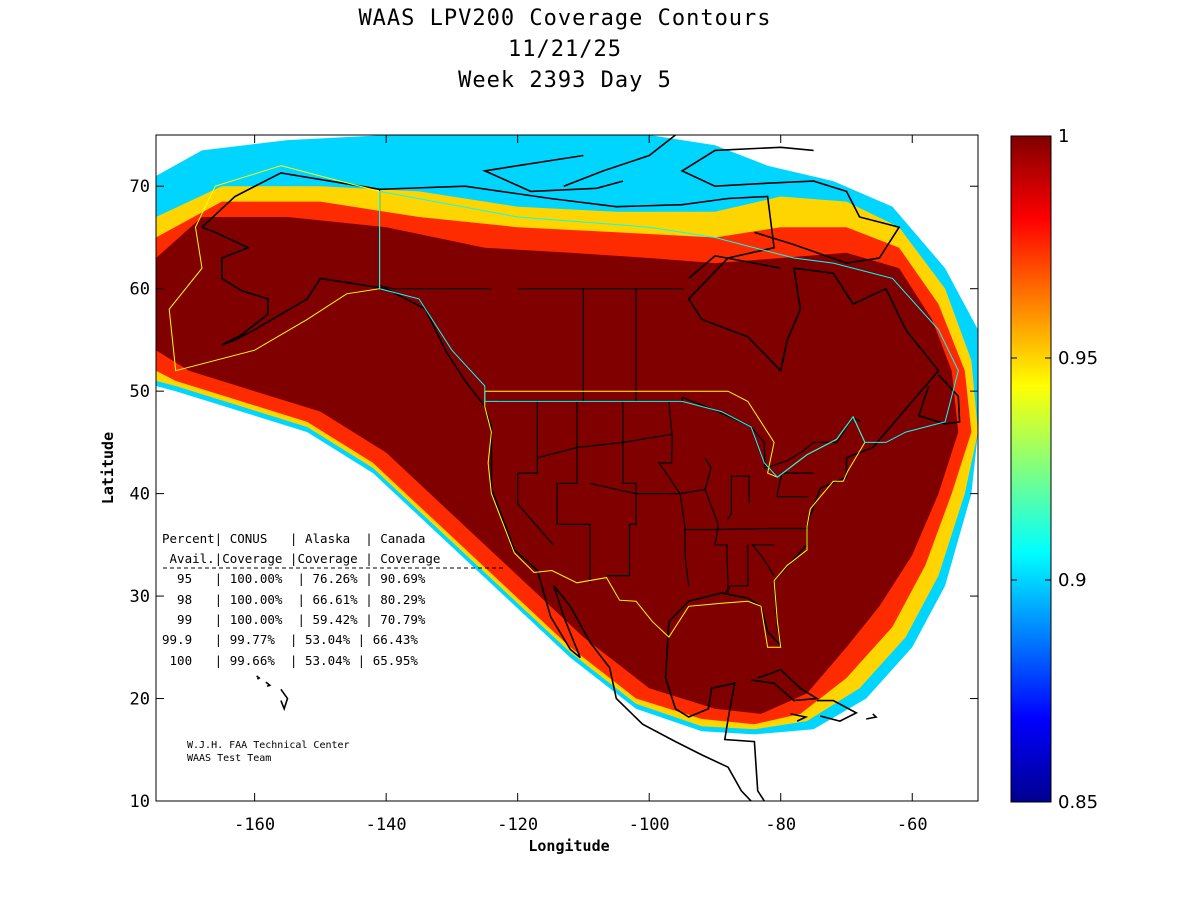 This screenshot has height=900, width=1200. I want to click on y-tick-label: 10, so click(140, 802).